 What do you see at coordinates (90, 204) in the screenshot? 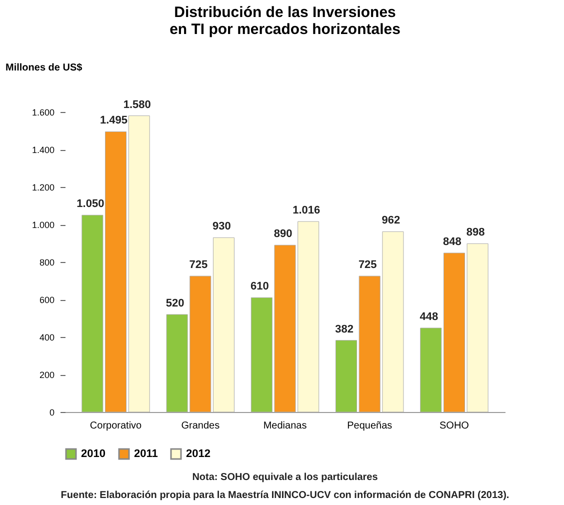
I see `data-label: 1.050` at bounding box center [90, 204].